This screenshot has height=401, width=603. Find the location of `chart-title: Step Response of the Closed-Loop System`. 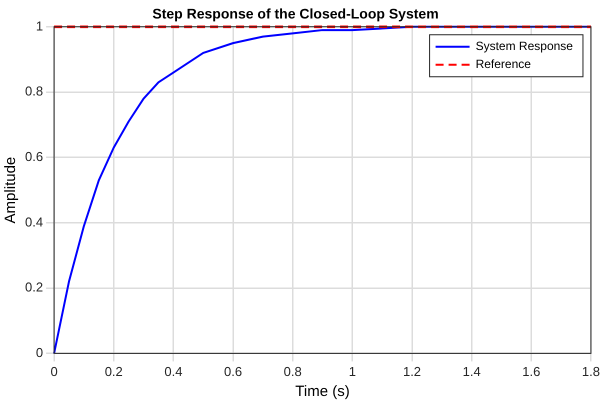

chart-title: Step Response of the Closed-Loop System is located at coordinates (295, 13).